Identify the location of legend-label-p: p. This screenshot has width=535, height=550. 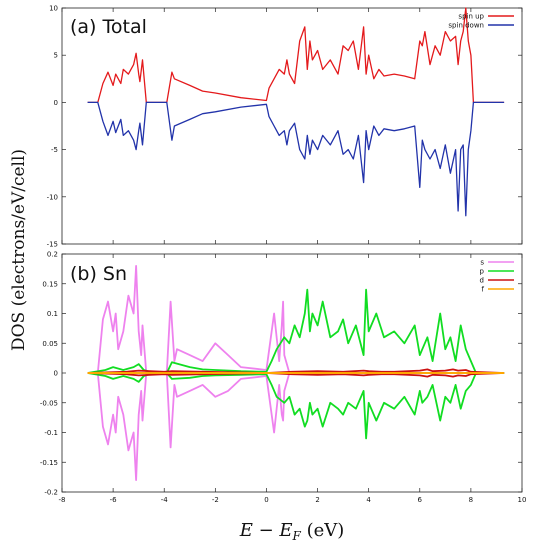
(482, 272).